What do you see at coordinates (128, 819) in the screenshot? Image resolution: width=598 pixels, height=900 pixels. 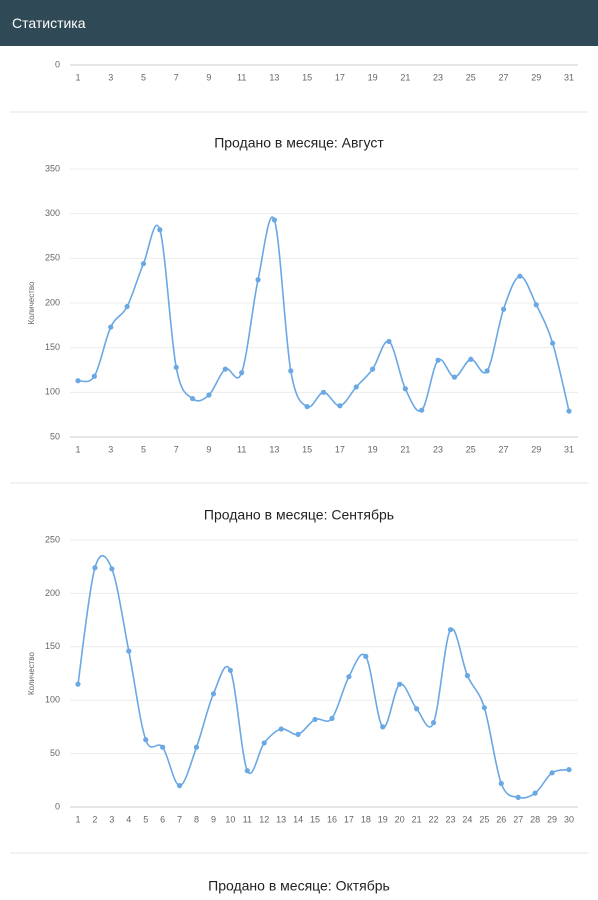 I see `x-tick-label: 4` at bounding box center [128, 819].